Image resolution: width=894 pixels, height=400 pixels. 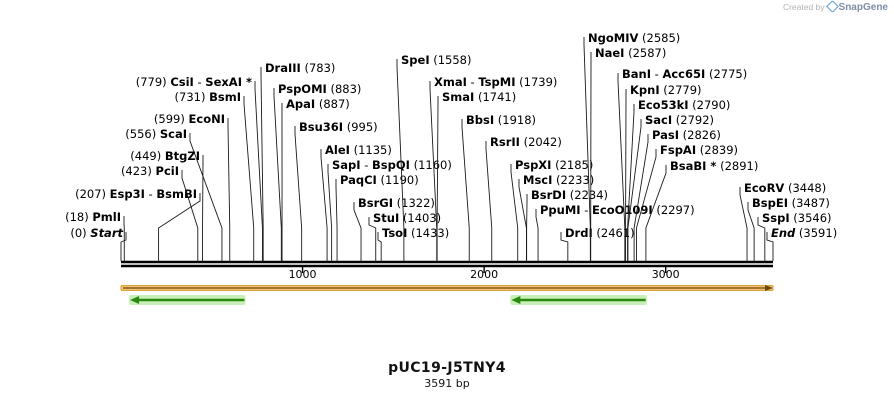 What do you see at coordinates (645, 90) in the screenshot?
I see `site-name: KpnI` at bounding box center [645, 90].